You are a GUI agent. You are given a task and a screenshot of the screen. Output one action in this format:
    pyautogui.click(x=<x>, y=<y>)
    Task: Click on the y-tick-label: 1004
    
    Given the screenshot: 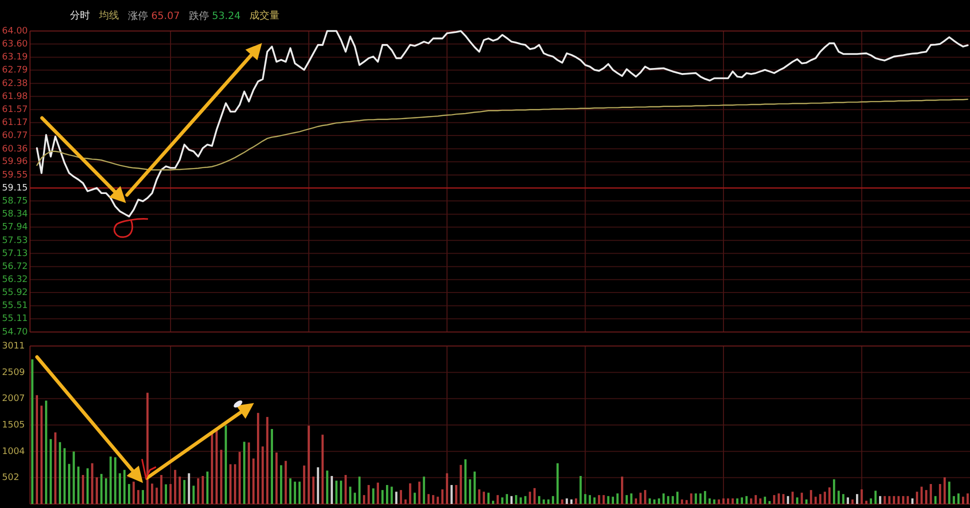 What is the action you would take?
    pyautogui.click(x=14, y=451)
    